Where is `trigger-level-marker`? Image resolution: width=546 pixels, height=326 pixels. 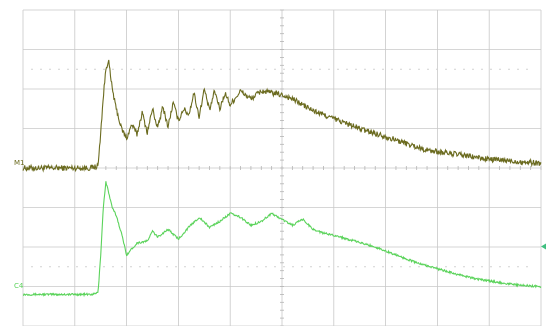
trigger-level-marker is located at coordinates (543, 246).